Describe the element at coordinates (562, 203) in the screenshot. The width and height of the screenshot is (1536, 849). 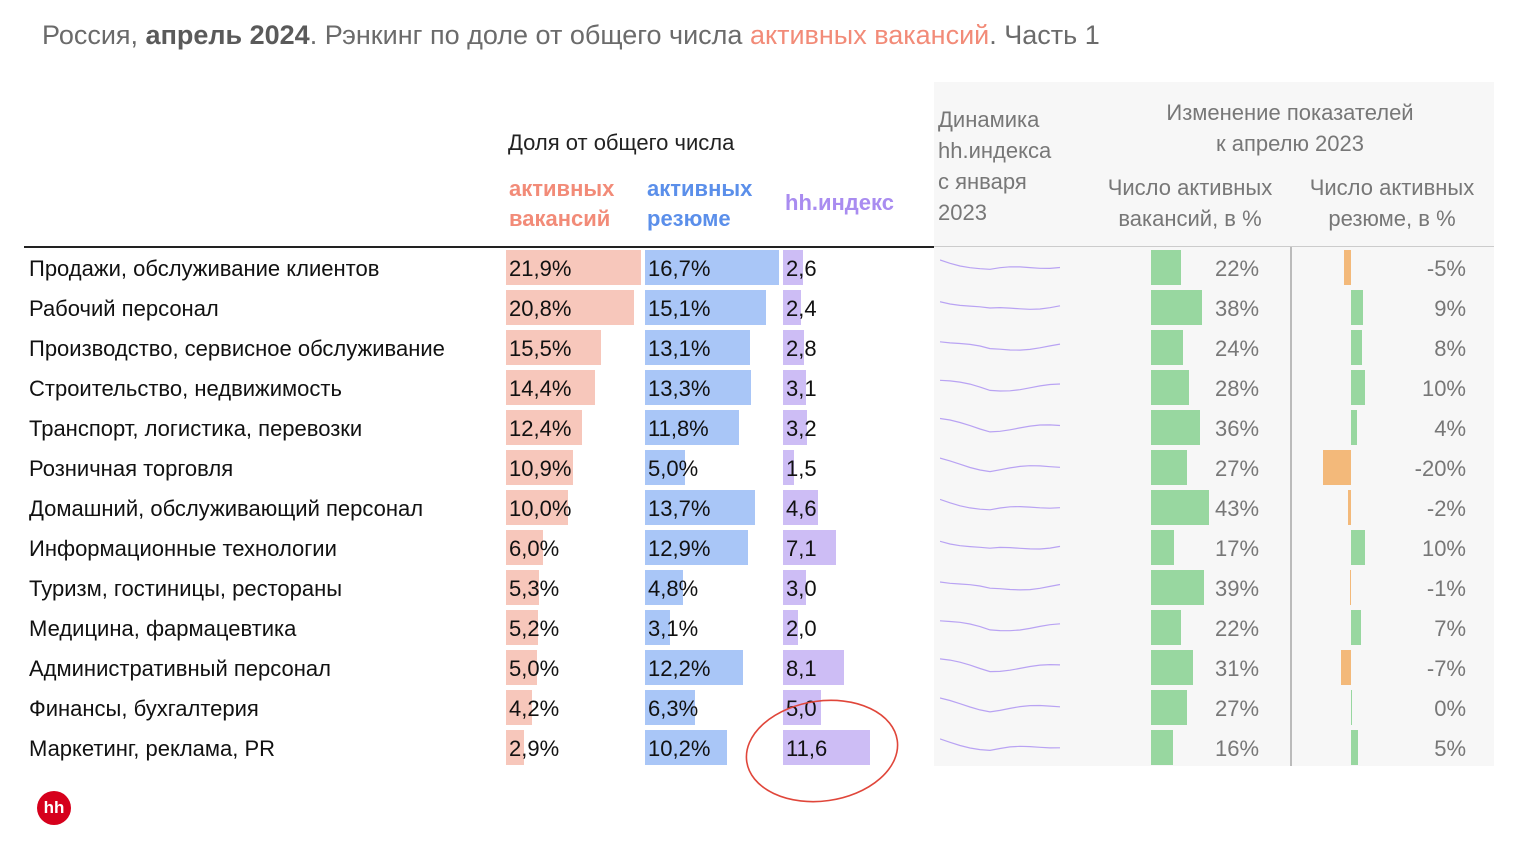
I see `vacancies-col-header: активных вакансий` at that location.